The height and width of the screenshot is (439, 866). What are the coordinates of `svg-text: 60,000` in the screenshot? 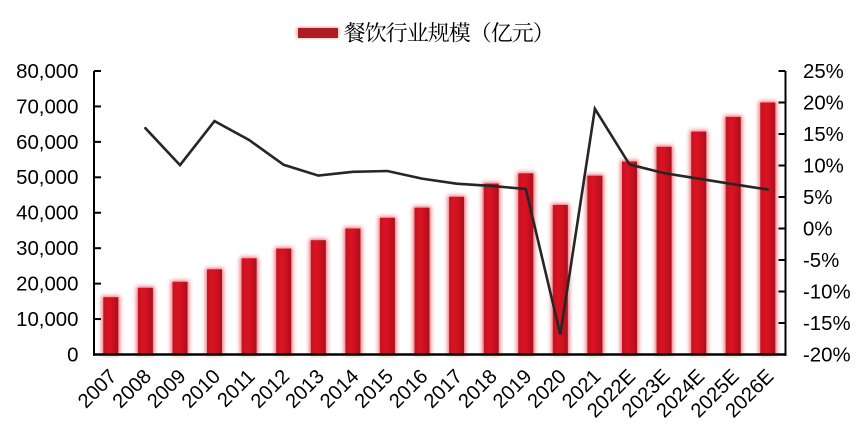 It's located at (47, 143).